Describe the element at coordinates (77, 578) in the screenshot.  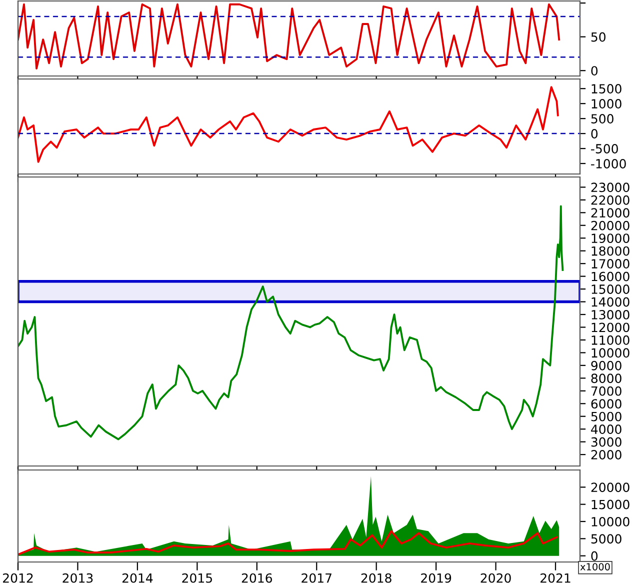
I see `x-tick-label: 2013` at that location.